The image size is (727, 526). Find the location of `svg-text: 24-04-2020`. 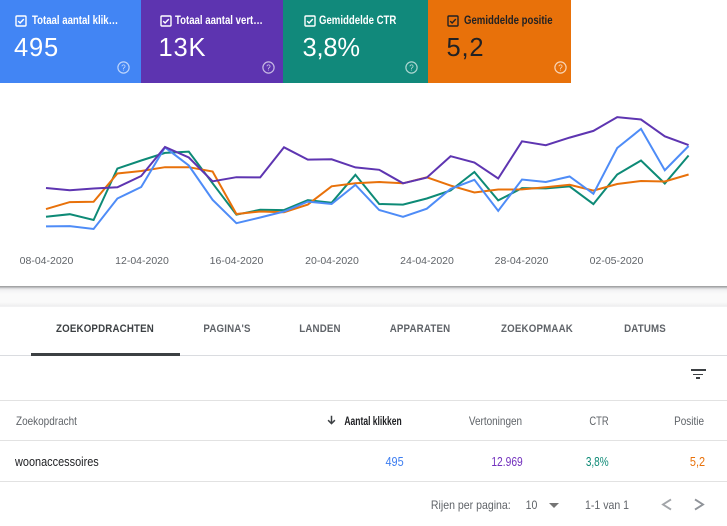

svg-text: 24-04-2020 is located at coordinates (427, 261).